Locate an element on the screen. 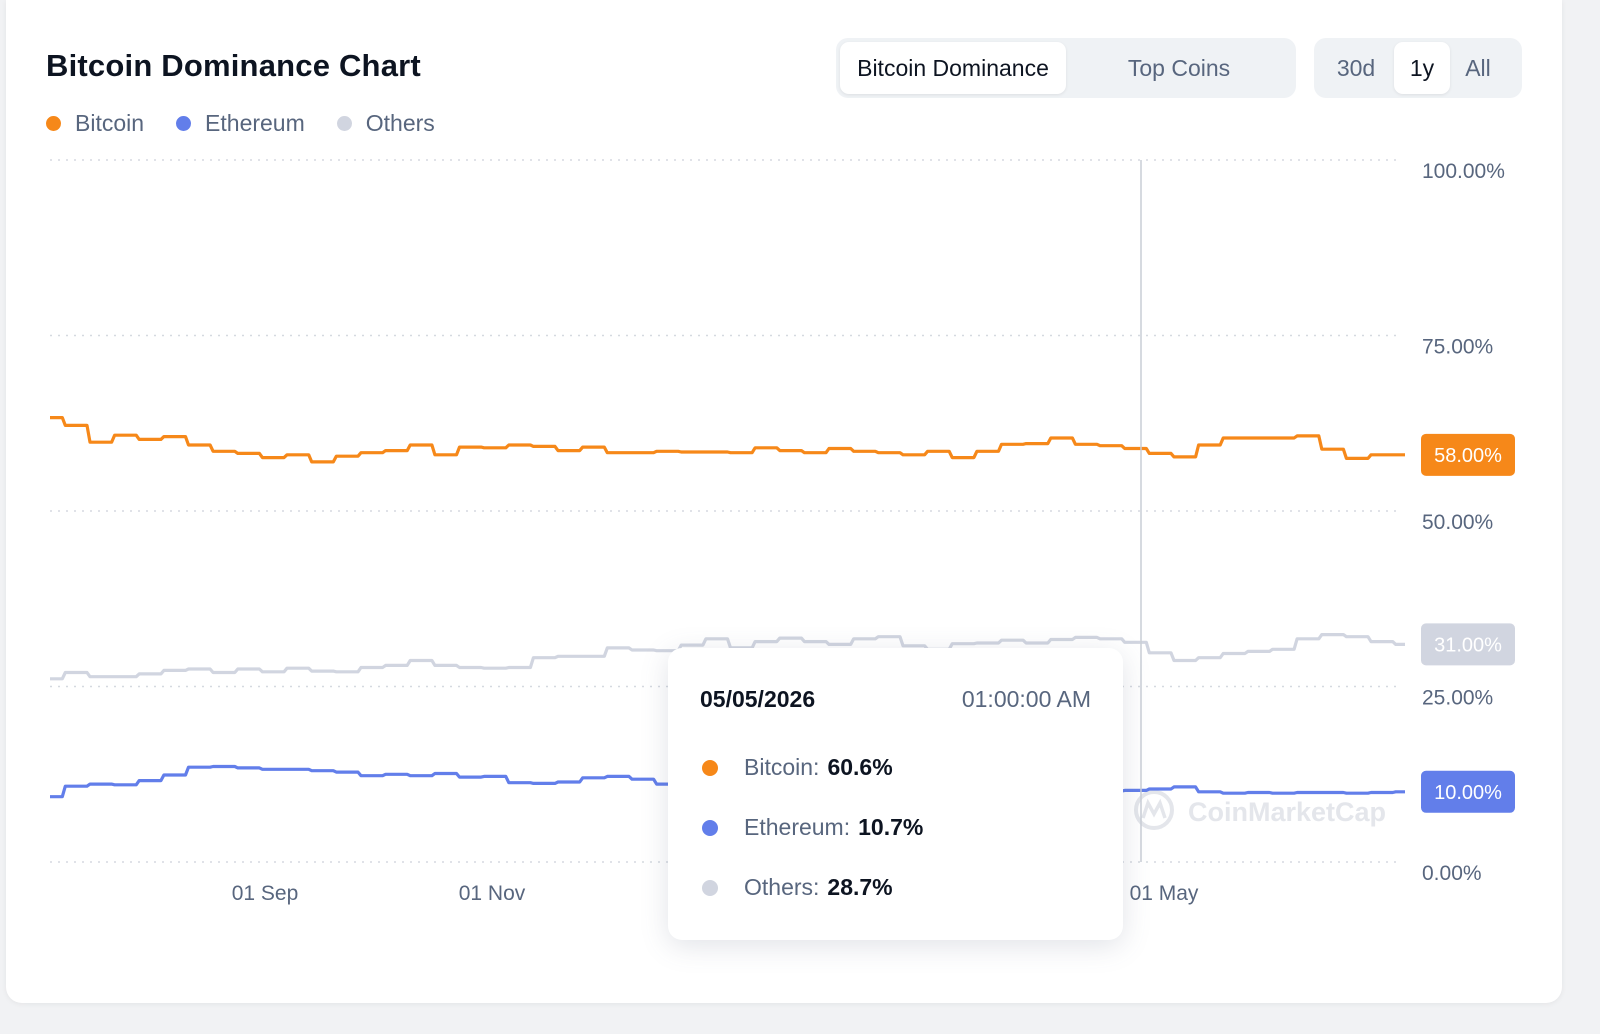 The height and width of the screenshot is (1034, 1600). tooltip-row-others: Others: 28.7% is located at coordinates (797, 887).